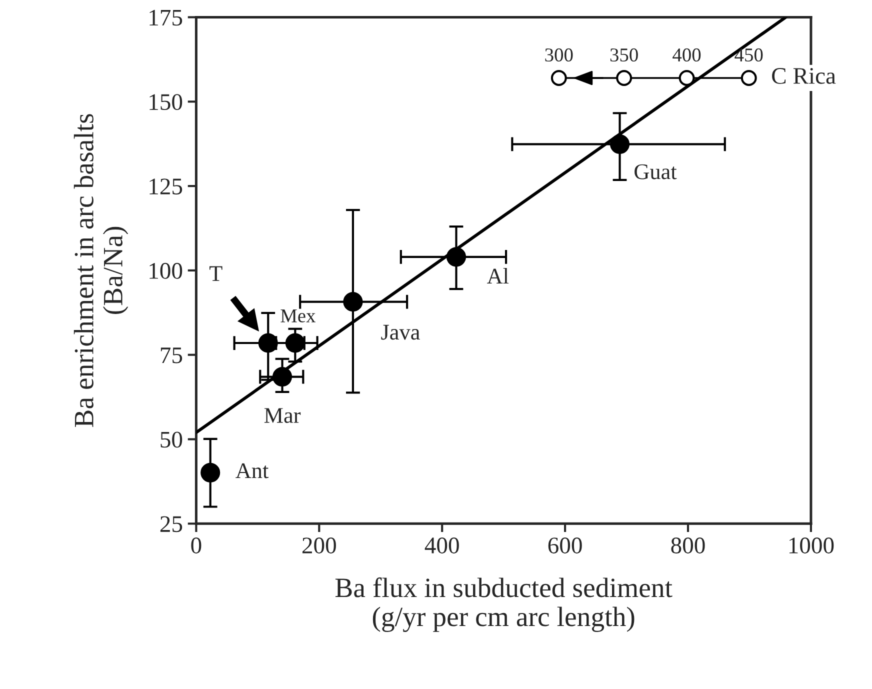 This screenshot has width=872, height=689. What do you see at coordinates (171, 440) in the screenshot?
I see `y-tick-label: 50` at bounding box center [171, 440].